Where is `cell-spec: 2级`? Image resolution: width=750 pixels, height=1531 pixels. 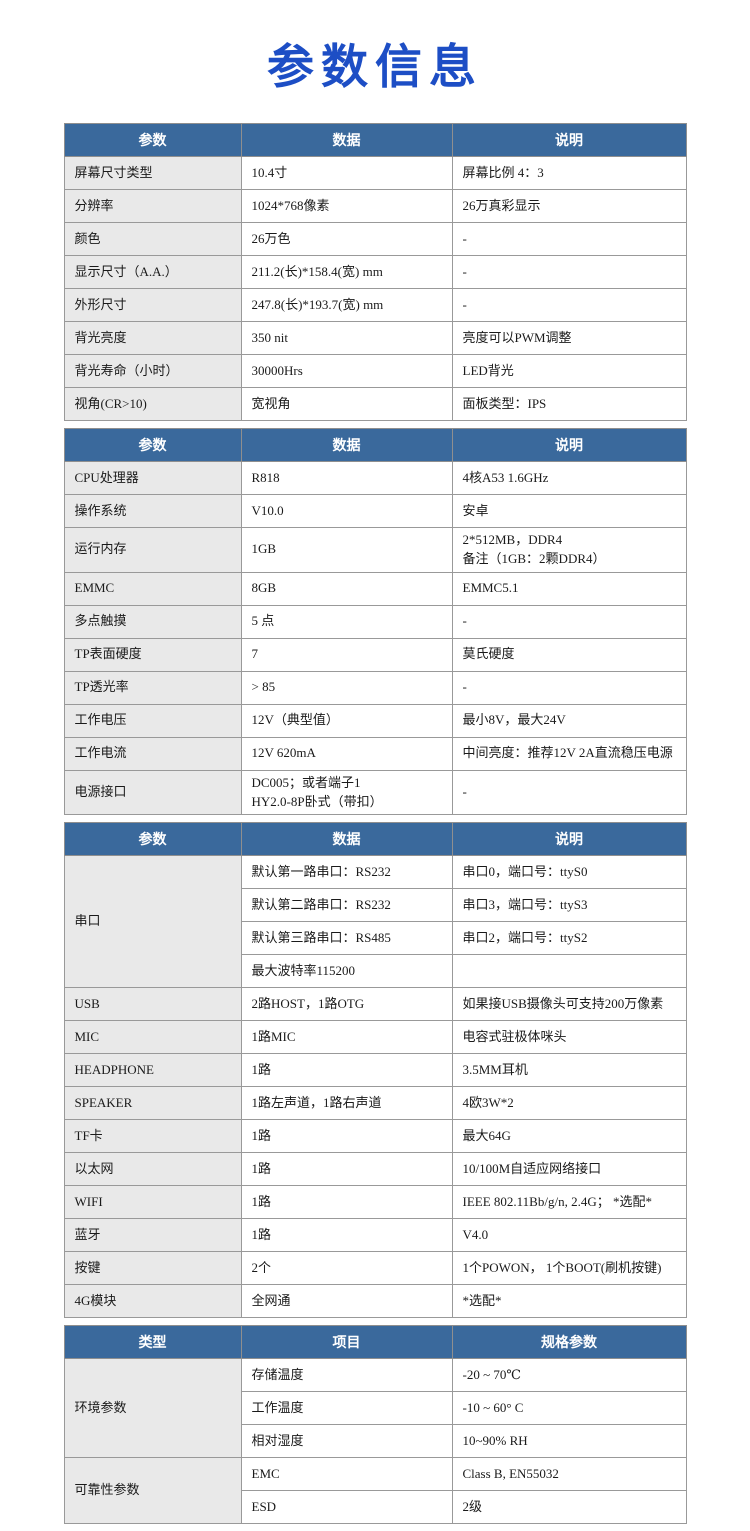
cell-spec: 2级 is located at coordinates (569, 1507).